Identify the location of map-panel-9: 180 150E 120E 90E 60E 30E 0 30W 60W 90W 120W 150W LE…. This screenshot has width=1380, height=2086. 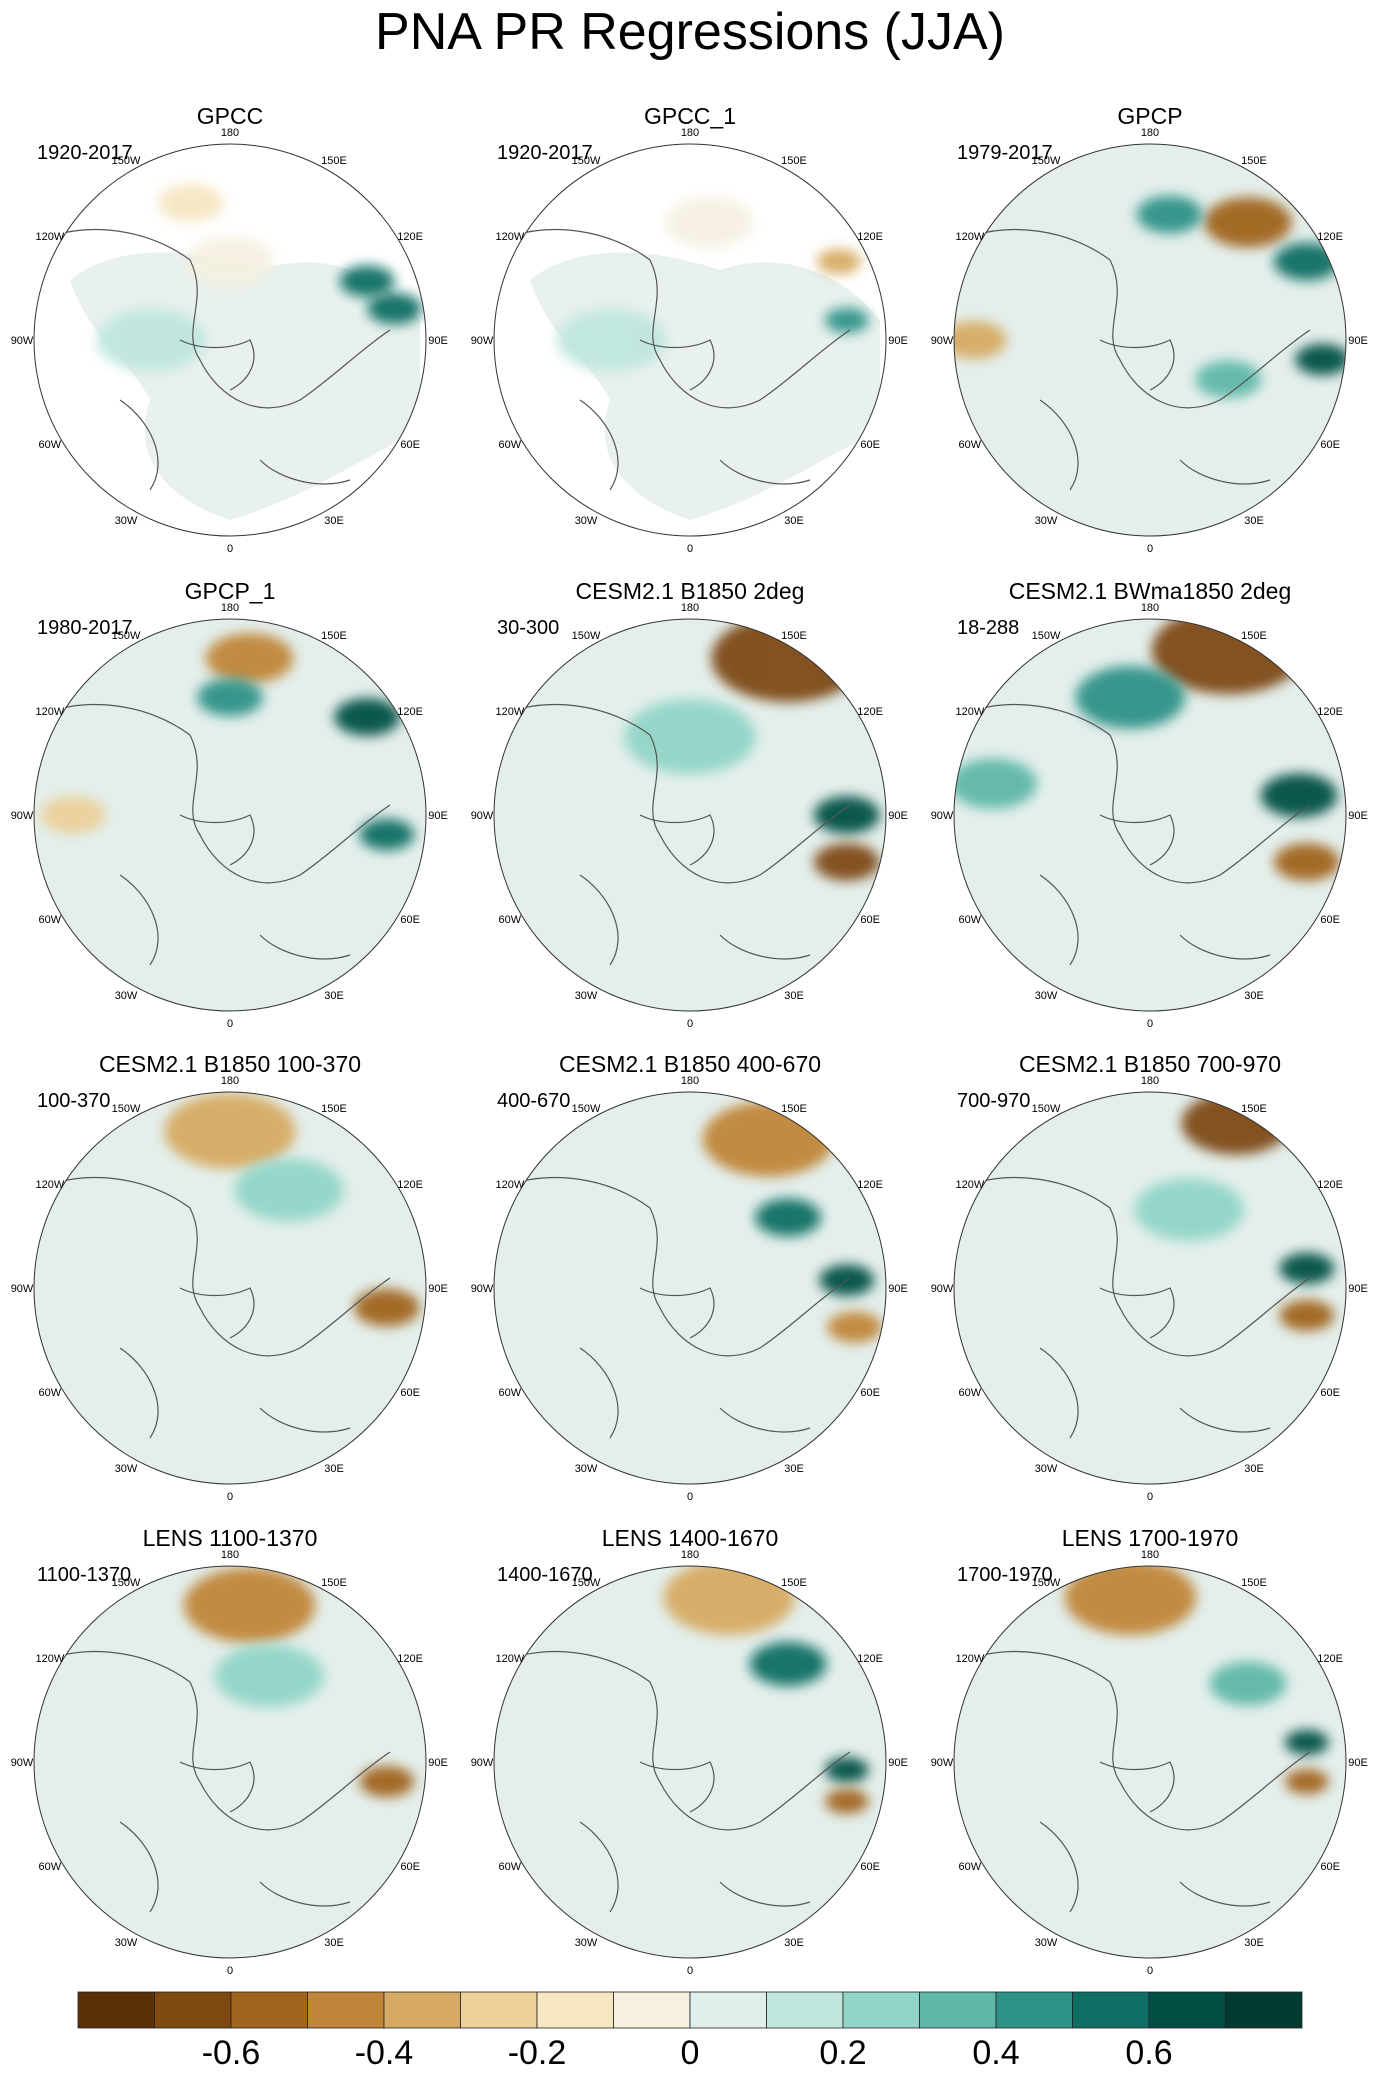
(230, 1759).